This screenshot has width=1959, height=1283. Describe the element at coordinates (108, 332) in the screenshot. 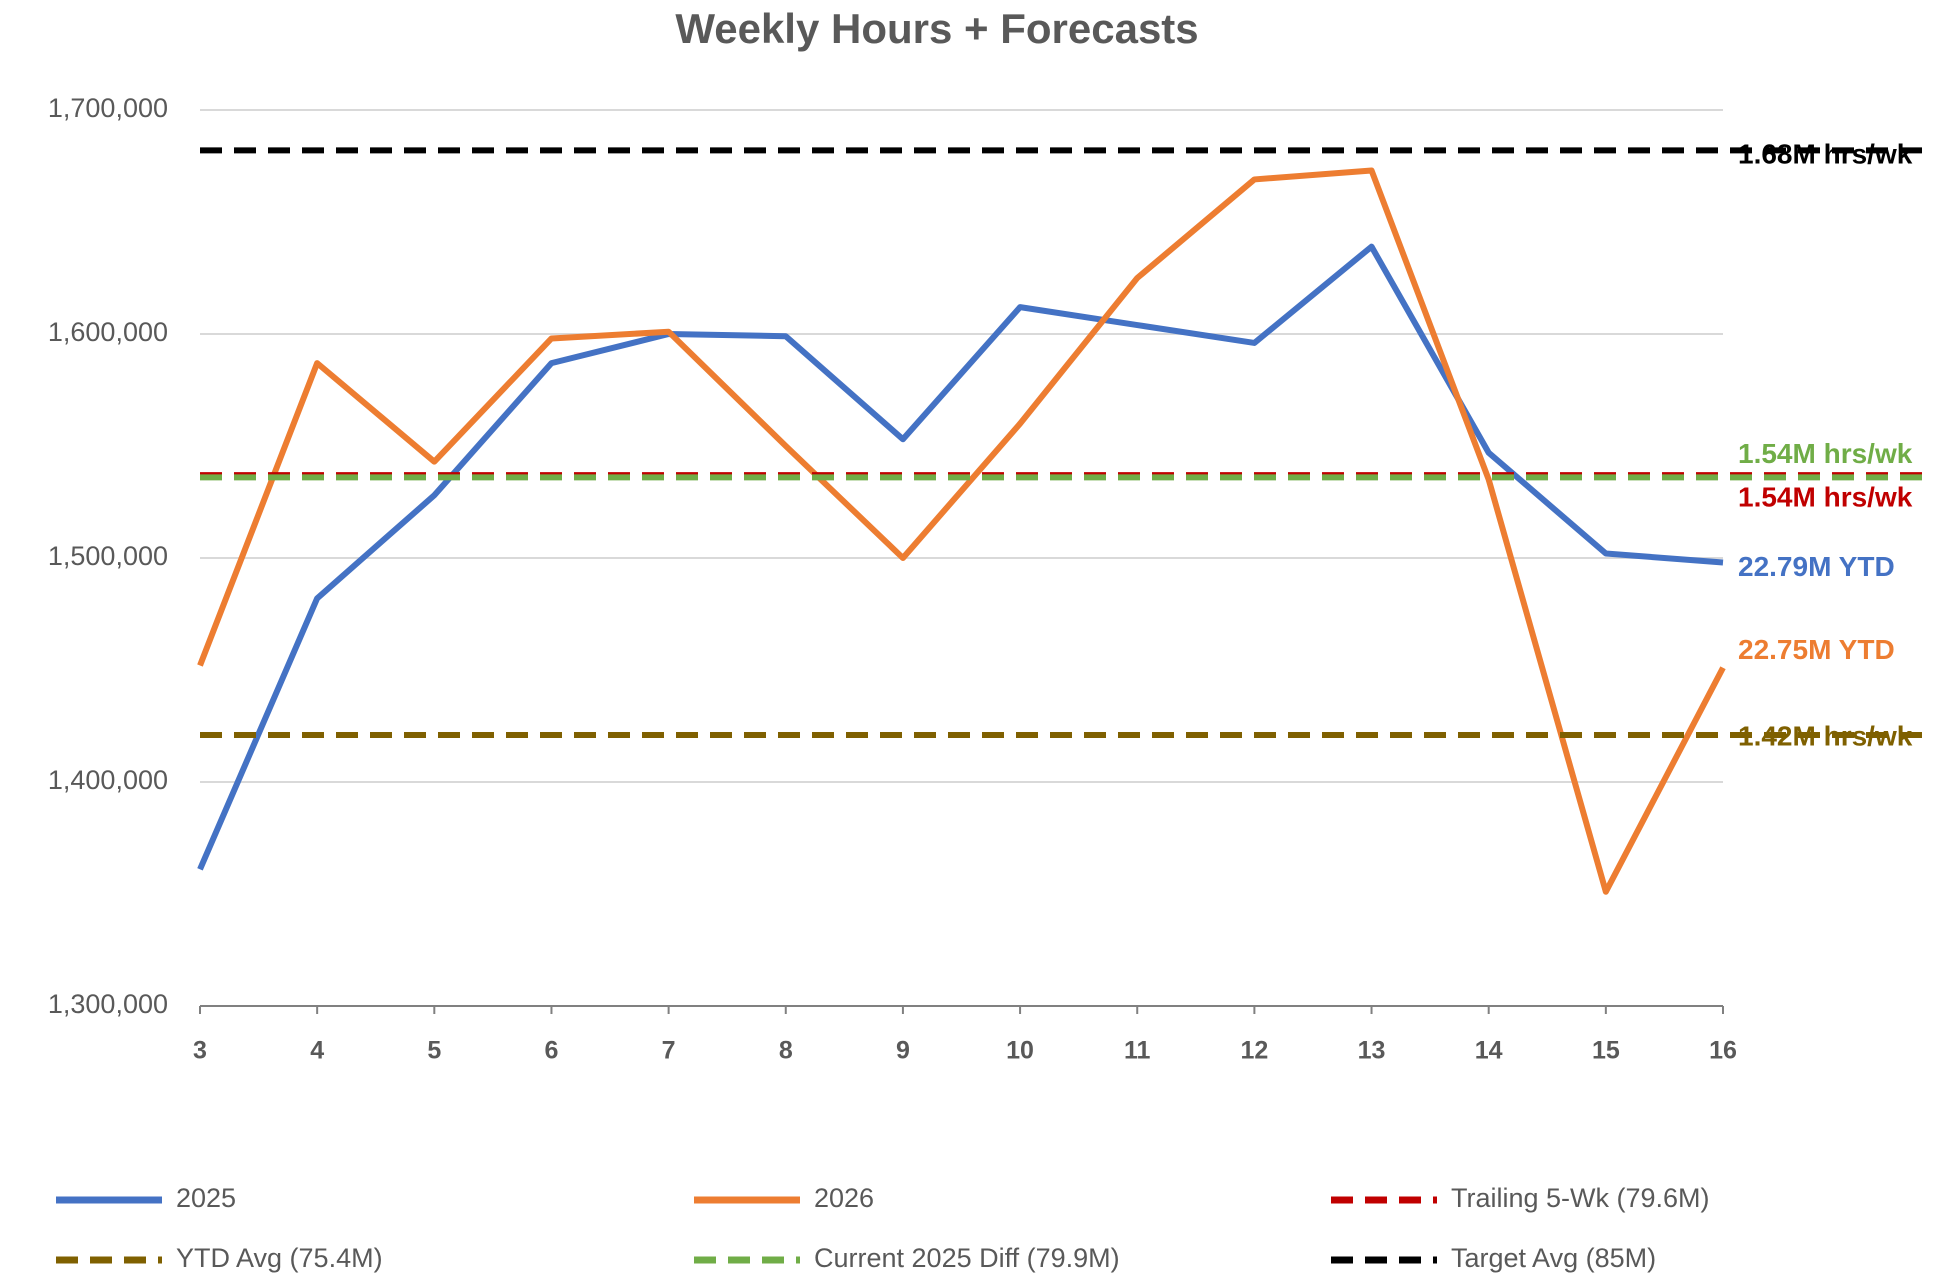

I see `y-tick-label: 1,600,000` at that location.